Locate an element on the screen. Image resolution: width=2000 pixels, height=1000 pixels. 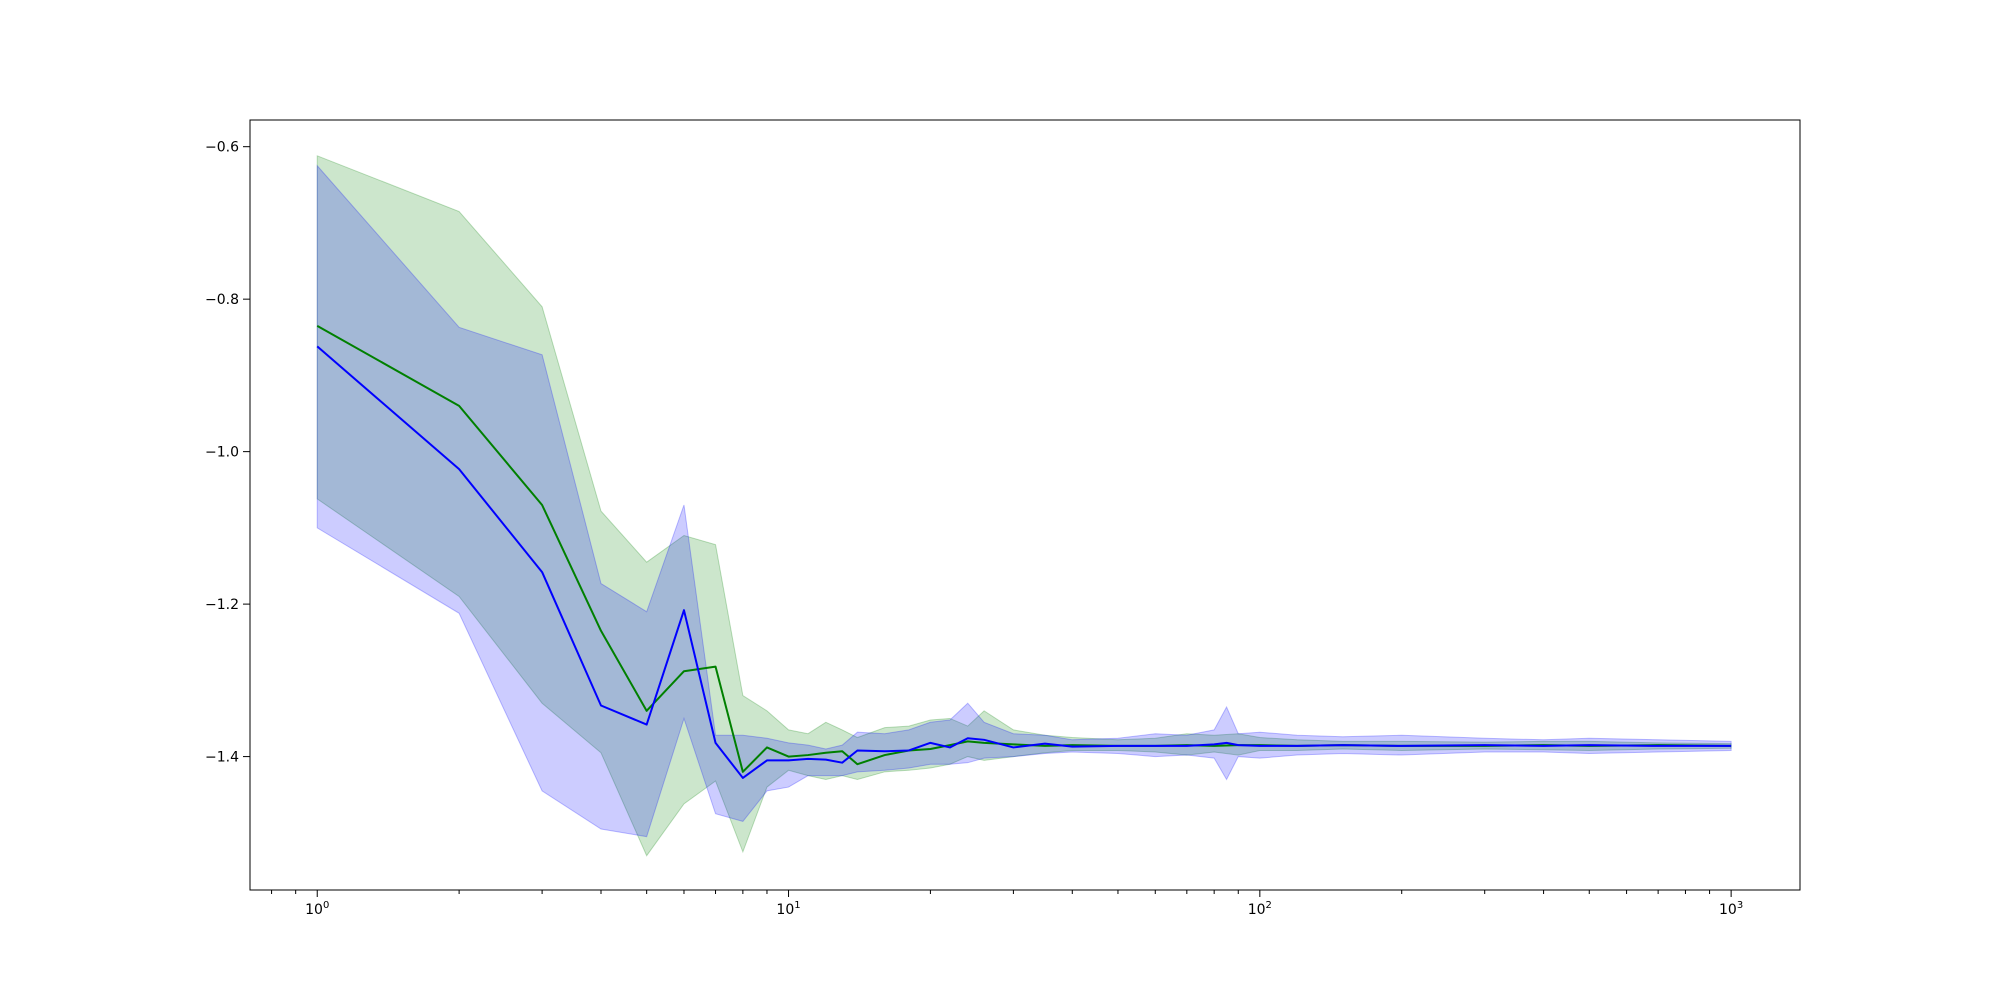
y-tick-label: −1.2 is located at coordinates (222, 605).